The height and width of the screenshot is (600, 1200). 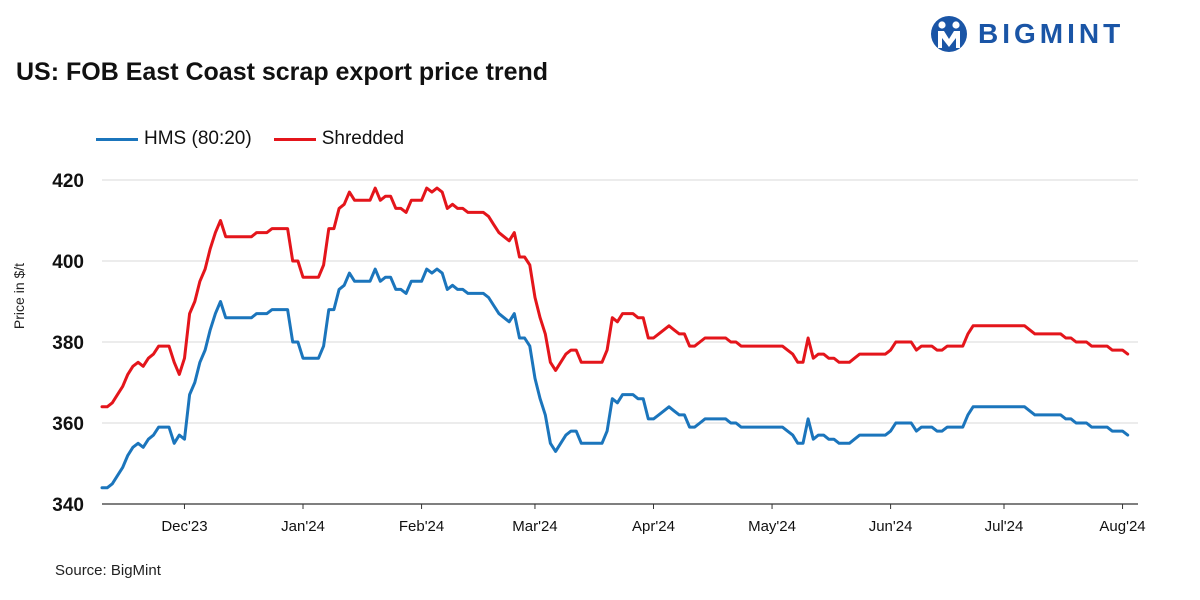 I want to click on y-axis-ticks: 340 360 380 400 420, so click(x=68, y=343).